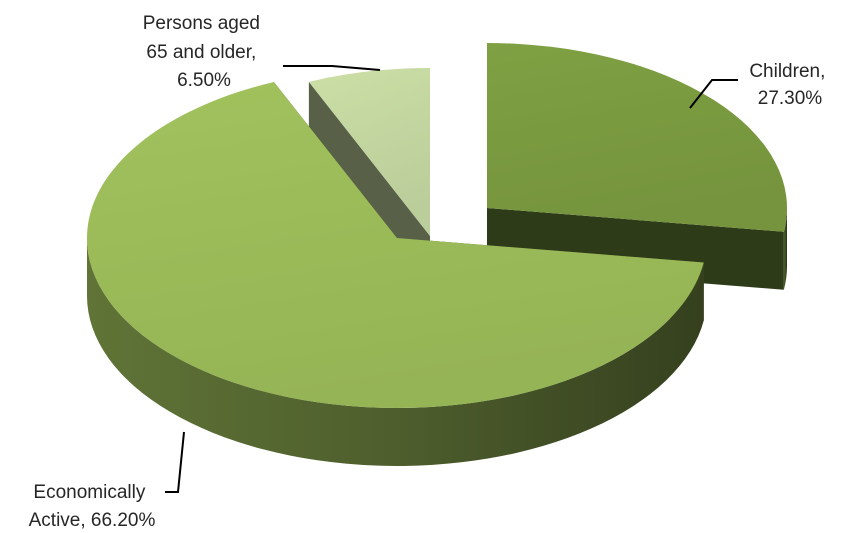 This screenshot has height=533, width=843. I want to click on label-persons-aged-65-line-2: 65 and older,, so click(201, 52).